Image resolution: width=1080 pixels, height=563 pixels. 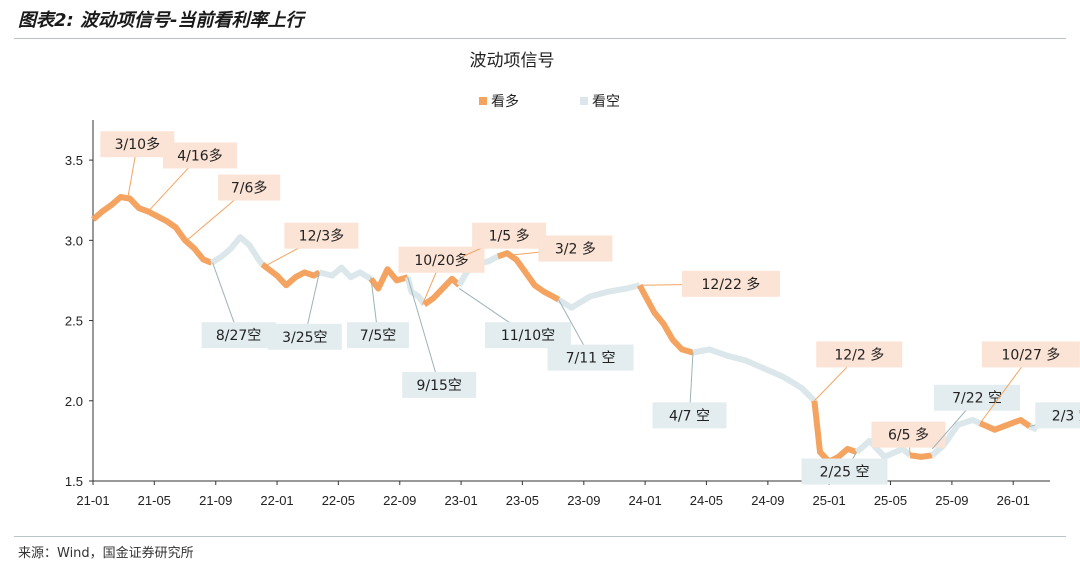 I want to click on annotation-short: 9/15空, so click(x=439, y=337).